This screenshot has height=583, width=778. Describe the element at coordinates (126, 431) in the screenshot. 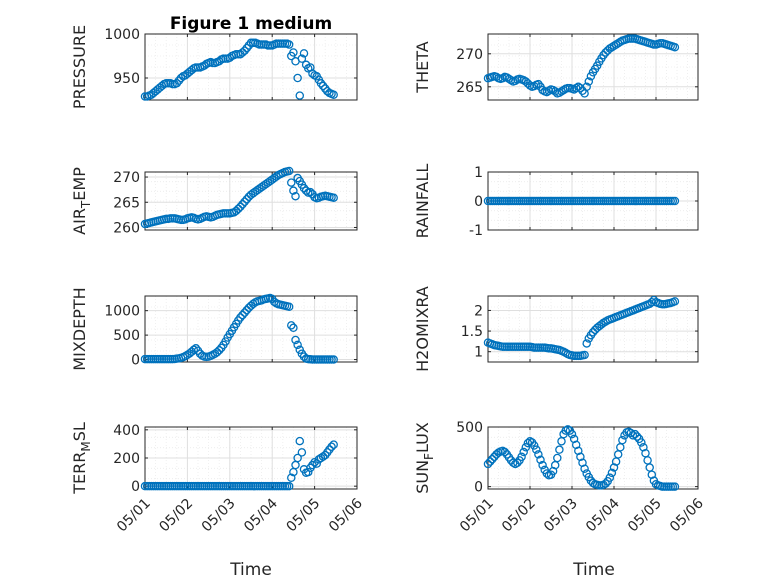

I see `y-tick-label: 400` at that location.